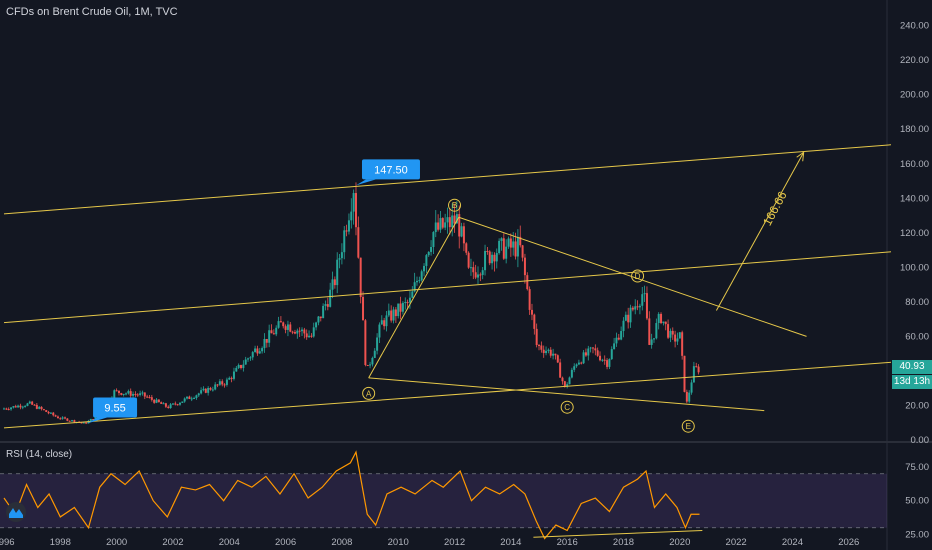  What do you see at coordinates (917, 467) in the screenshot?
I see `rsi-y-tick-label: 75.00` at bounding box center [917, 467].